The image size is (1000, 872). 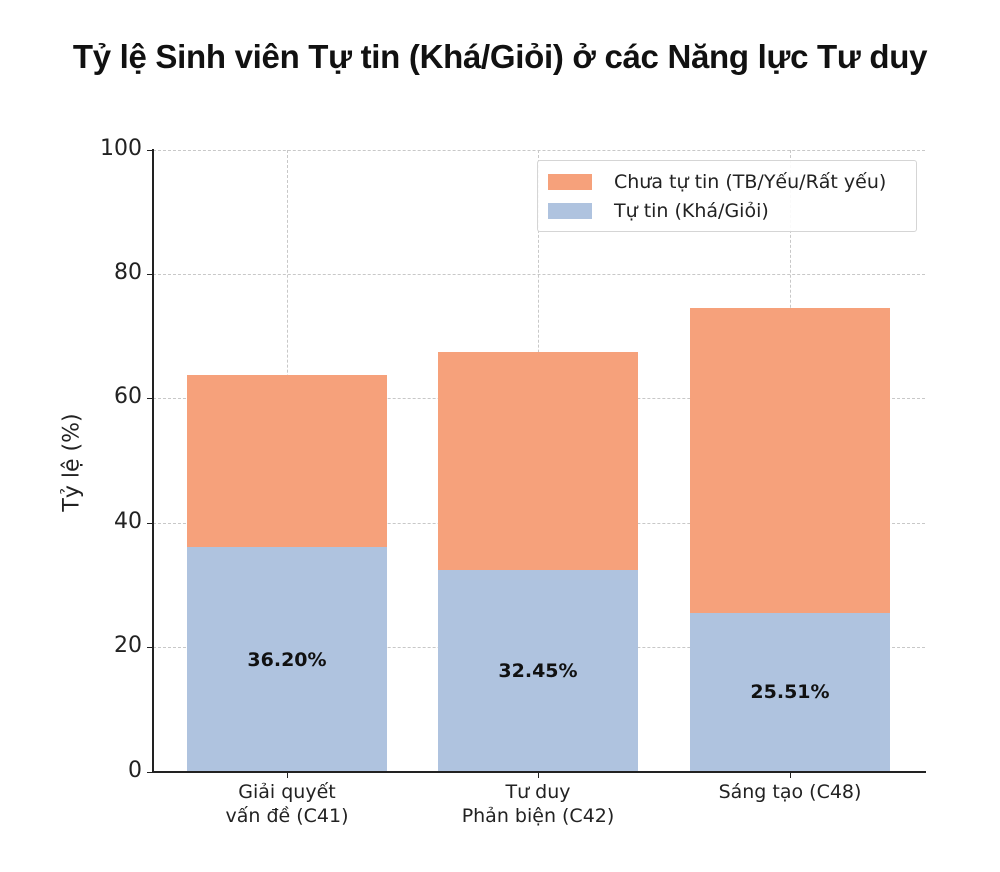 I want to click on bar-c48: 25.51%, so click(x=790, y=540).